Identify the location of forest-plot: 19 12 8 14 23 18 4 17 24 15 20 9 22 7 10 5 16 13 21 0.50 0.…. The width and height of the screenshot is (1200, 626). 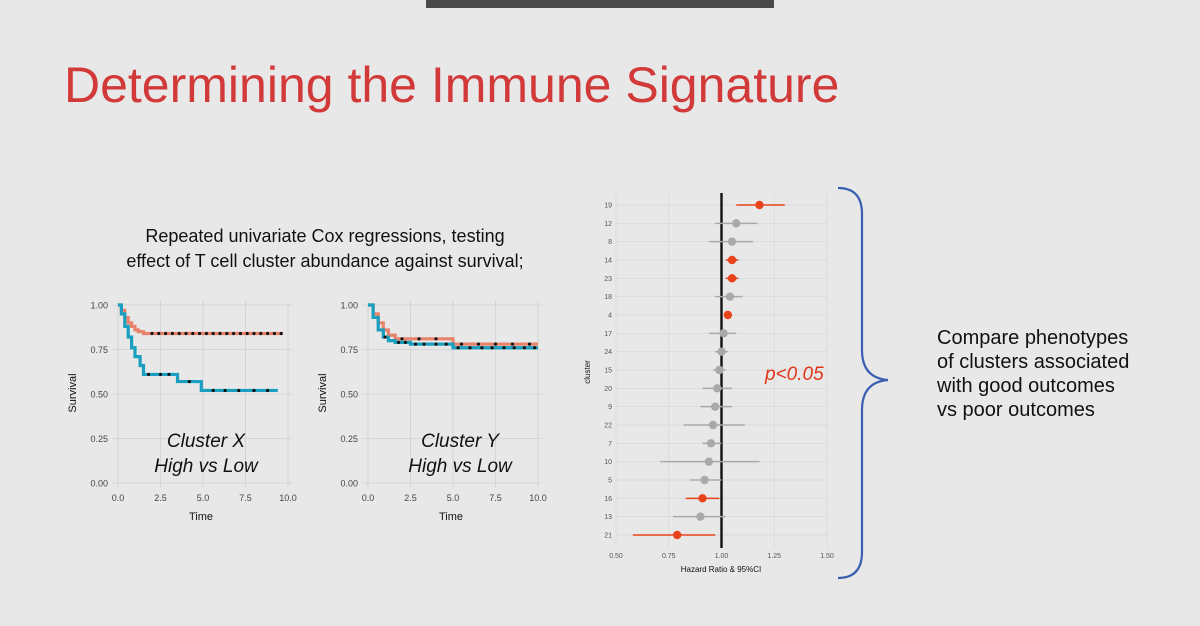
(708, 383).